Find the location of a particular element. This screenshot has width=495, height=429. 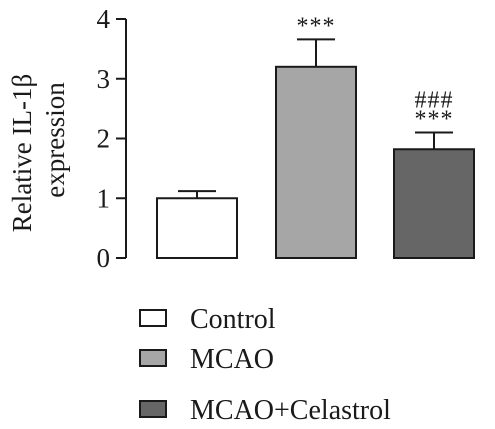

legend-label-mcao: MCAO is located at coordinates (232, 359).